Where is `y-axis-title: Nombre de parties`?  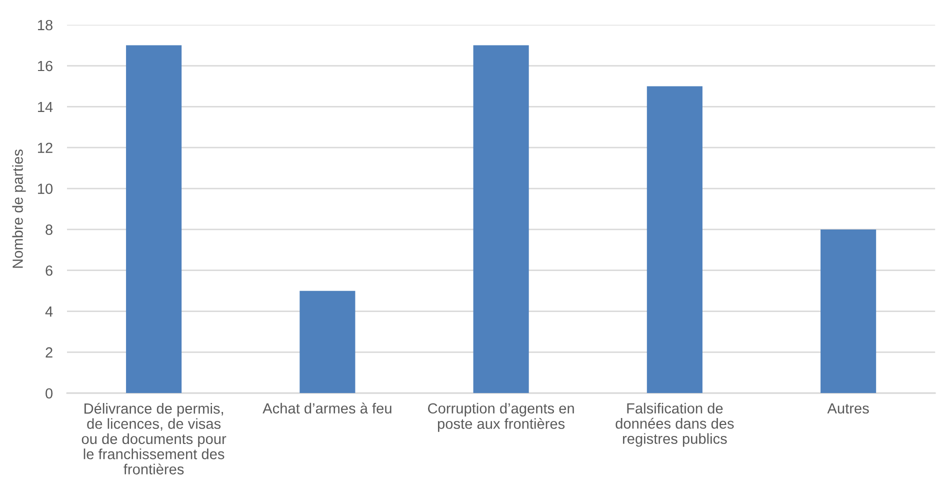 y-axis-title: Nombre de parties is located at coordinates (19, 209).